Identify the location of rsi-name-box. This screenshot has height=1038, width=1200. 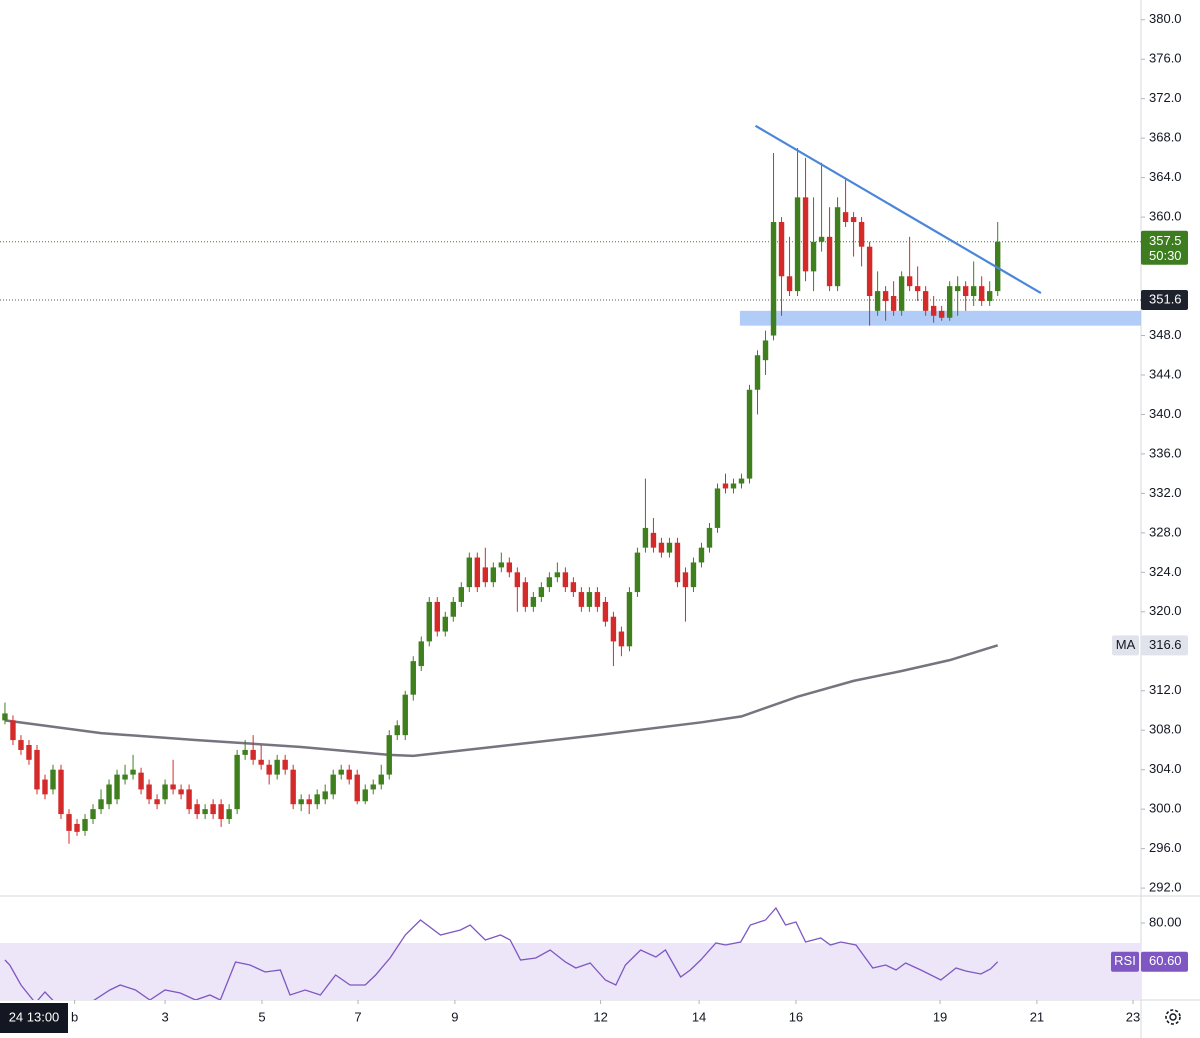
(1125, 961).